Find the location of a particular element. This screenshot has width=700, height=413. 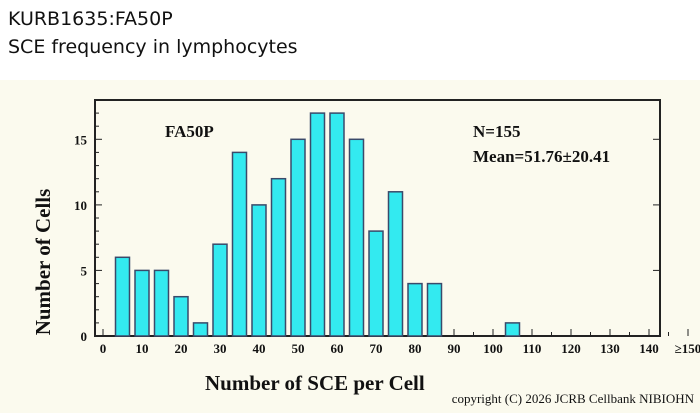

x-tick-label: 40 is located at coordinates (259, 348).